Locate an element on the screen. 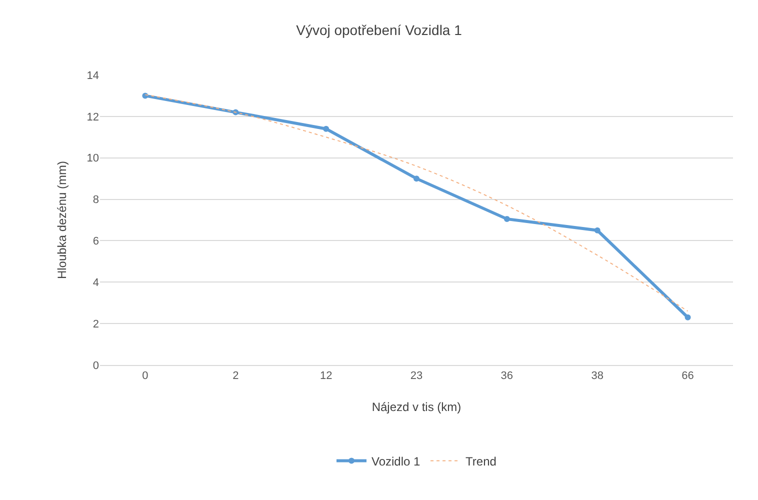  x-tick-label: 38 is located at coordinates (597, 376).